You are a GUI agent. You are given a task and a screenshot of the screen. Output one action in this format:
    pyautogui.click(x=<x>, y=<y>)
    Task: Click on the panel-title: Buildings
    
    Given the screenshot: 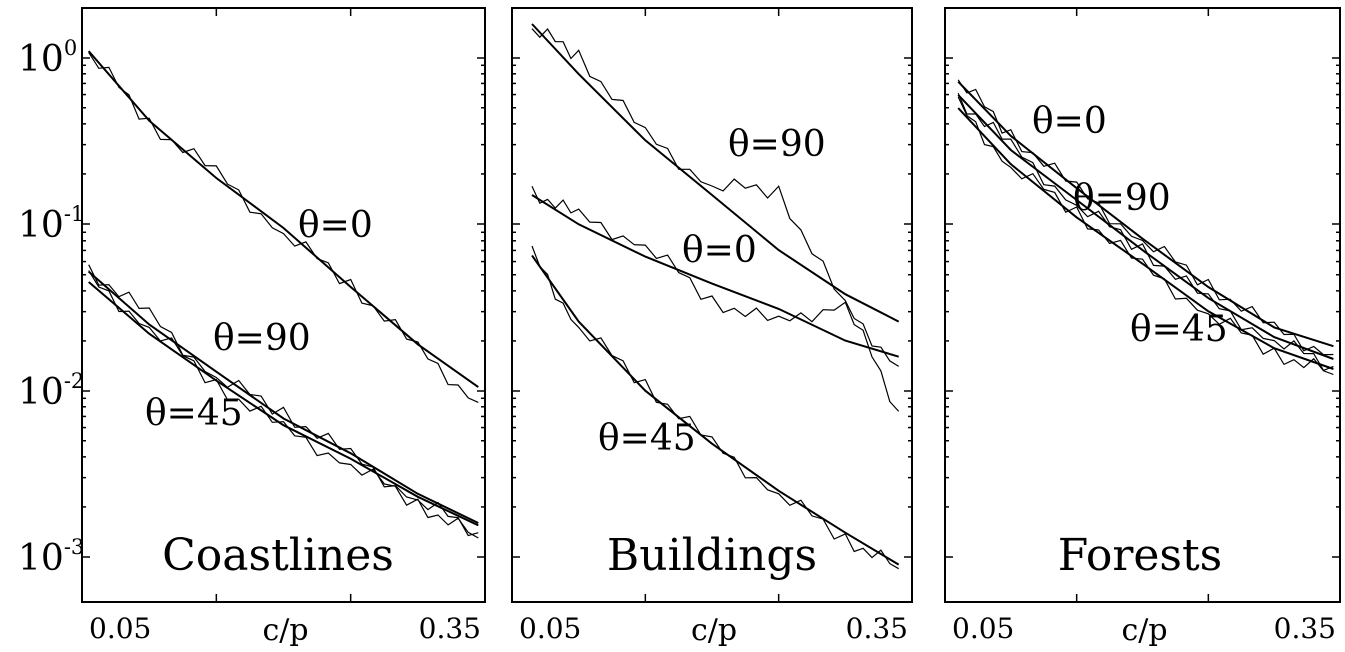 What is the action you would take?
    pyautogui.click(x=712, y=555)
    